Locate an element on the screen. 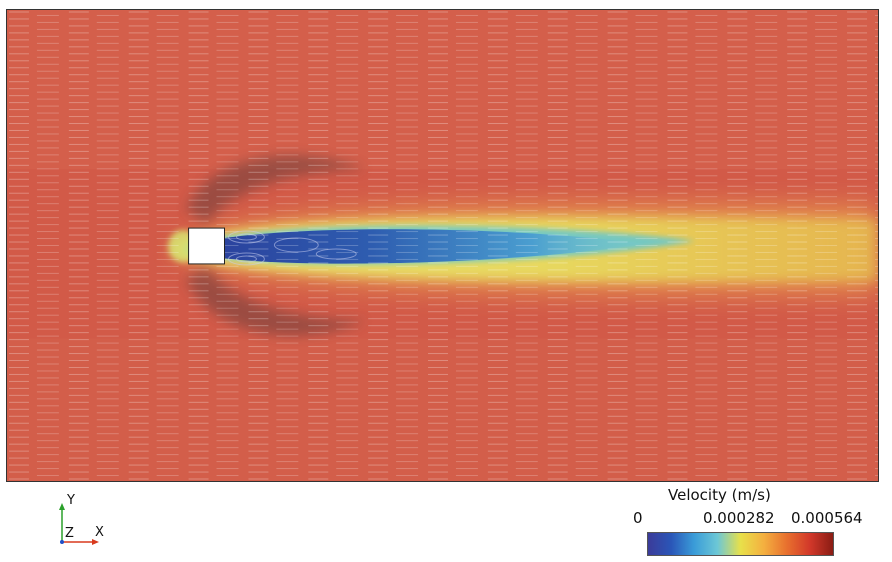  z-axis-label: Z is located at coordinates (69, 533).